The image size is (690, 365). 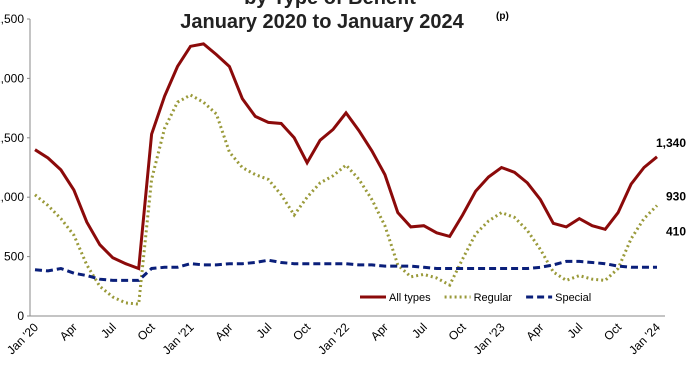 I want to click on y-tick-label: 2,500, so click(x=12, y=19).